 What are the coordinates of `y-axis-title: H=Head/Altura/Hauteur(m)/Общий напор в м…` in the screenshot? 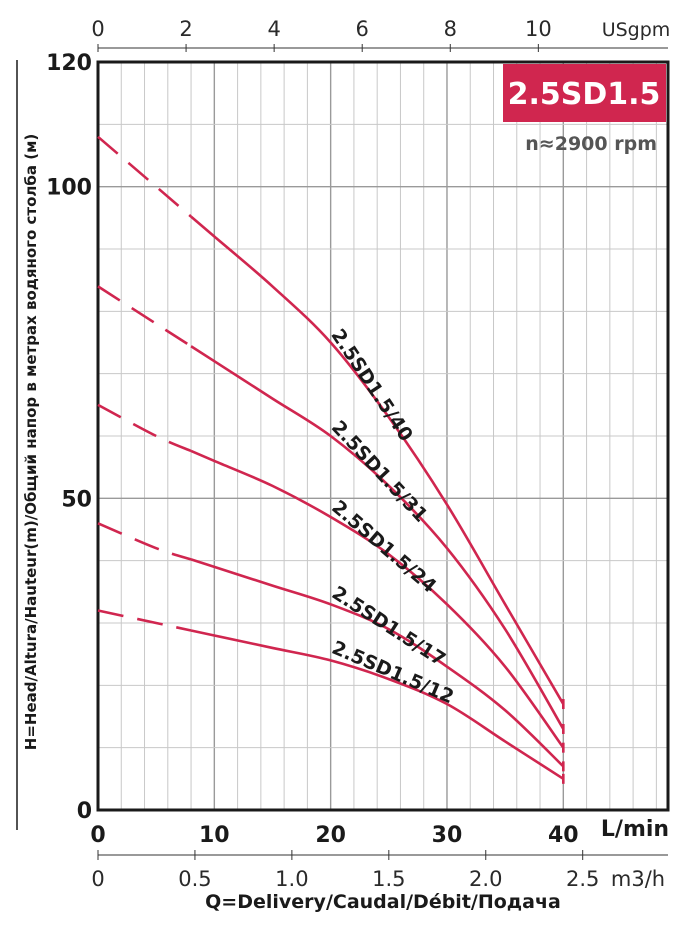 It's located at (31, 442).